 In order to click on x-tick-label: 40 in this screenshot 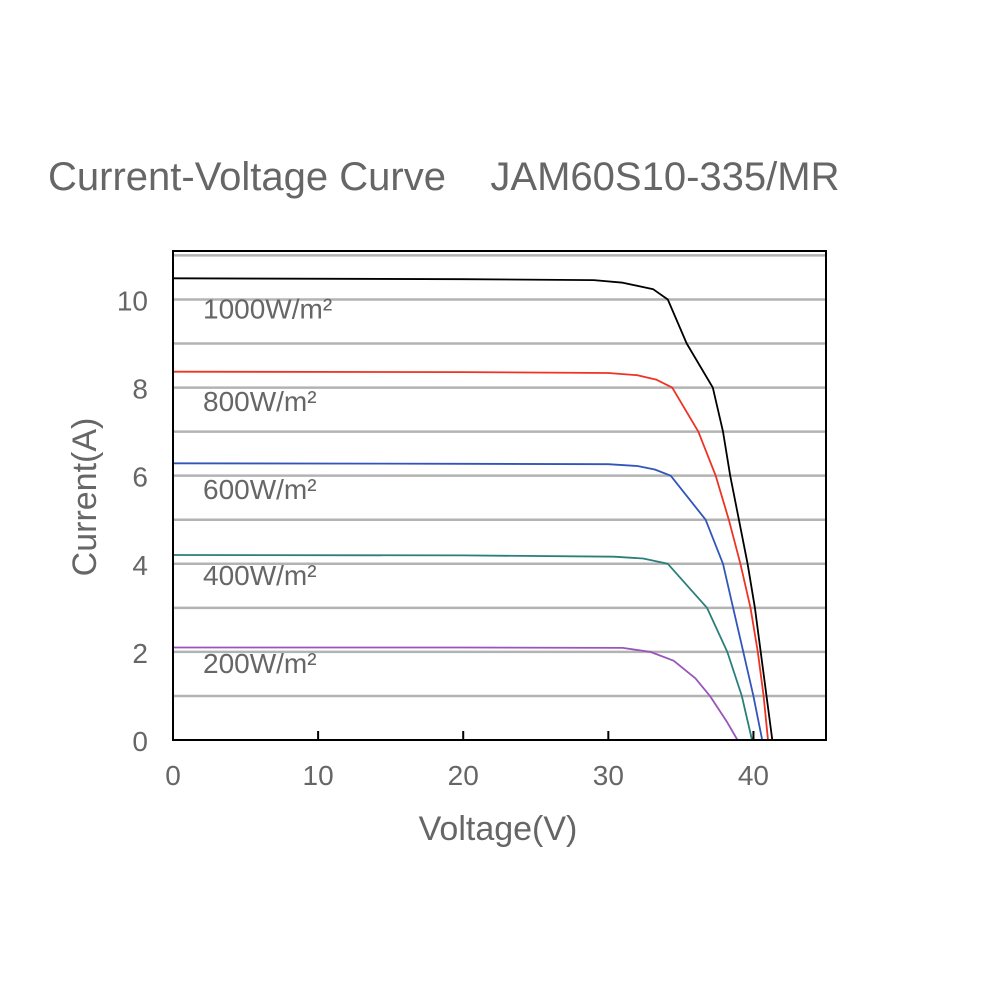, I will do `click(753, 775)`.